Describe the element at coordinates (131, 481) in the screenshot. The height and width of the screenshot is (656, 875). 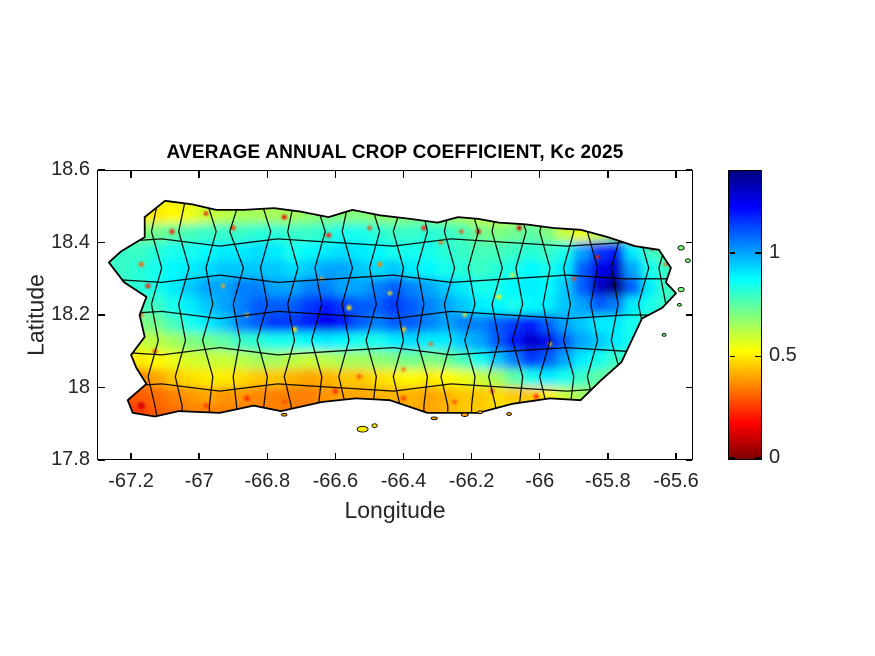
I see `x-tick-label: -67.2` at that location.